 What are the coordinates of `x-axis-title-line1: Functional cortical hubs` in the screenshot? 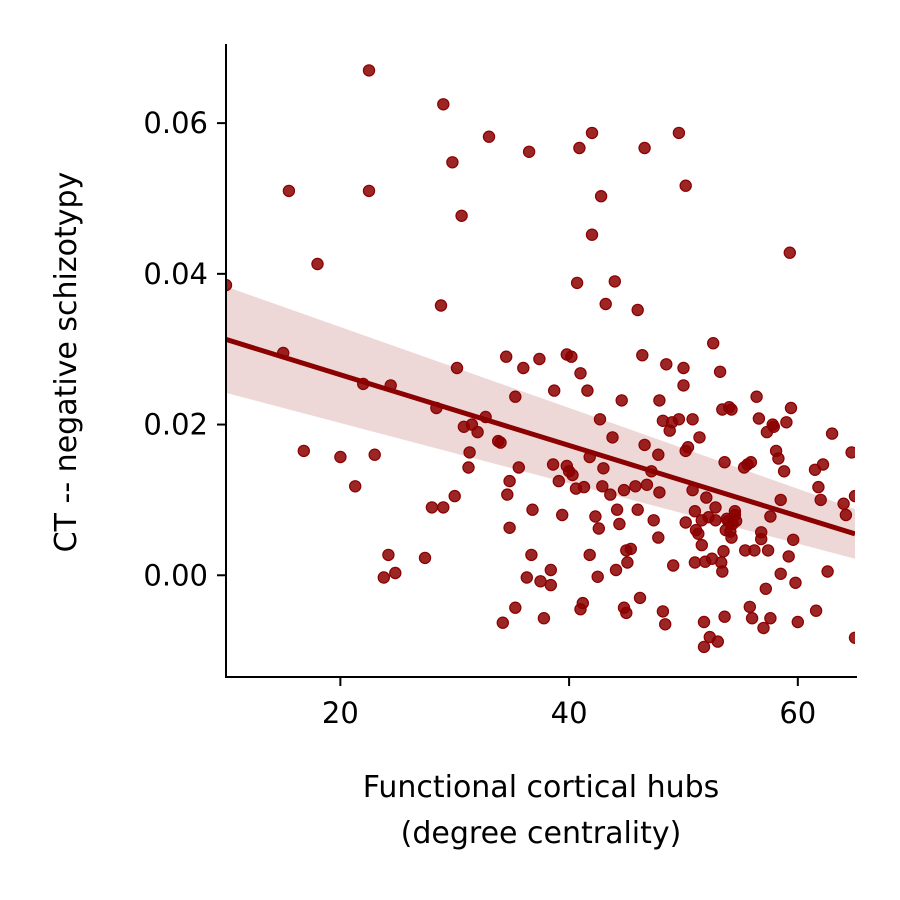 It's located at (541, 787).